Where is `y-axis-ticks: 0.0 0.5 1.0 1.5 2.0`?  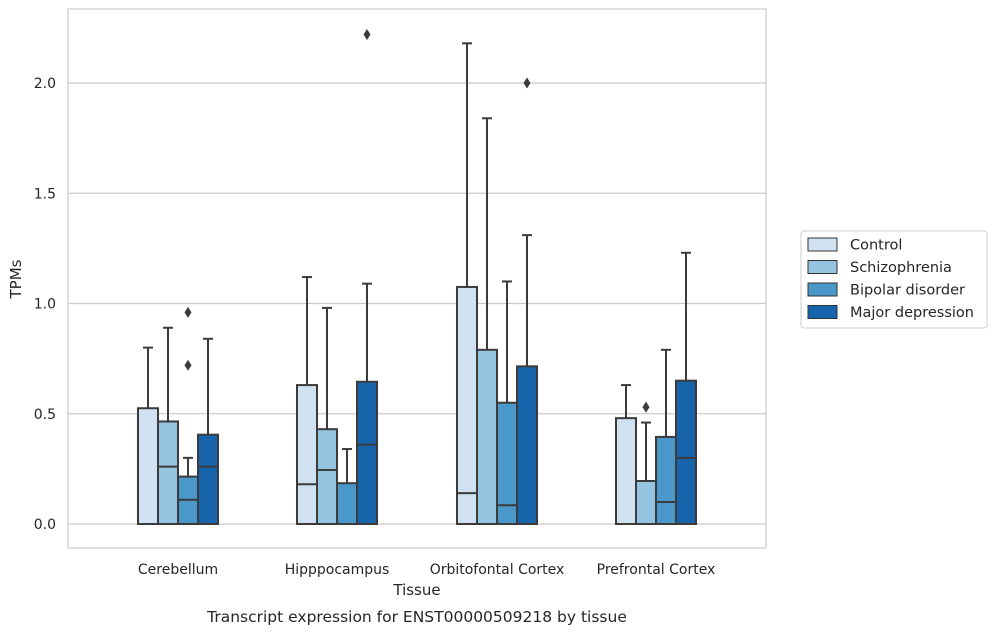 y-axis-ticks: 0.0 0.5 1.0 1.5 2.0 is located at coordinates (45, 304).